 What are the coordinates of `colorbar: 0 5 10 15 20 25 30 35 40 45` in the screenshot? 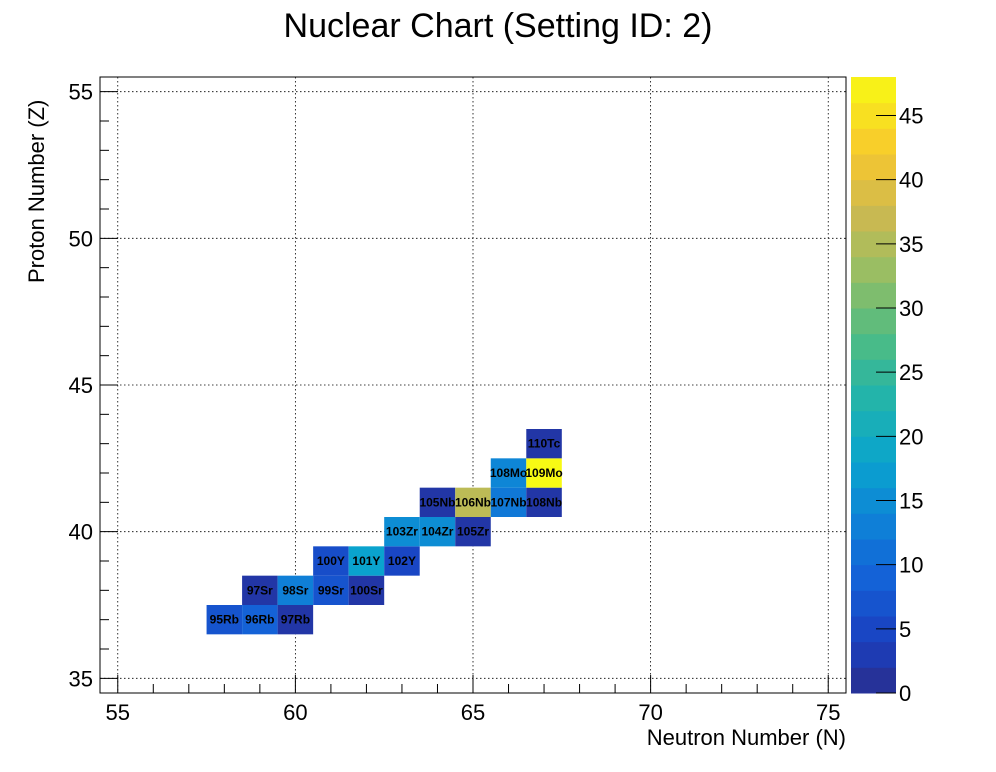 It's located at (887, 391).